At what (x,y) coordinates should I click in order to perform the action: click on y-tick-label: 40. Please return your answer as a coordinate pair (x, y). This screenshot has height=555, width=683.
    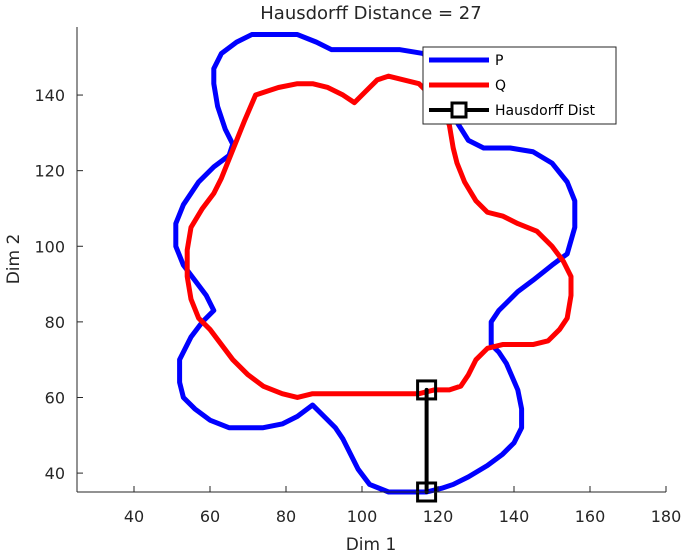
    Looking at the image, I should click on (55, 473).